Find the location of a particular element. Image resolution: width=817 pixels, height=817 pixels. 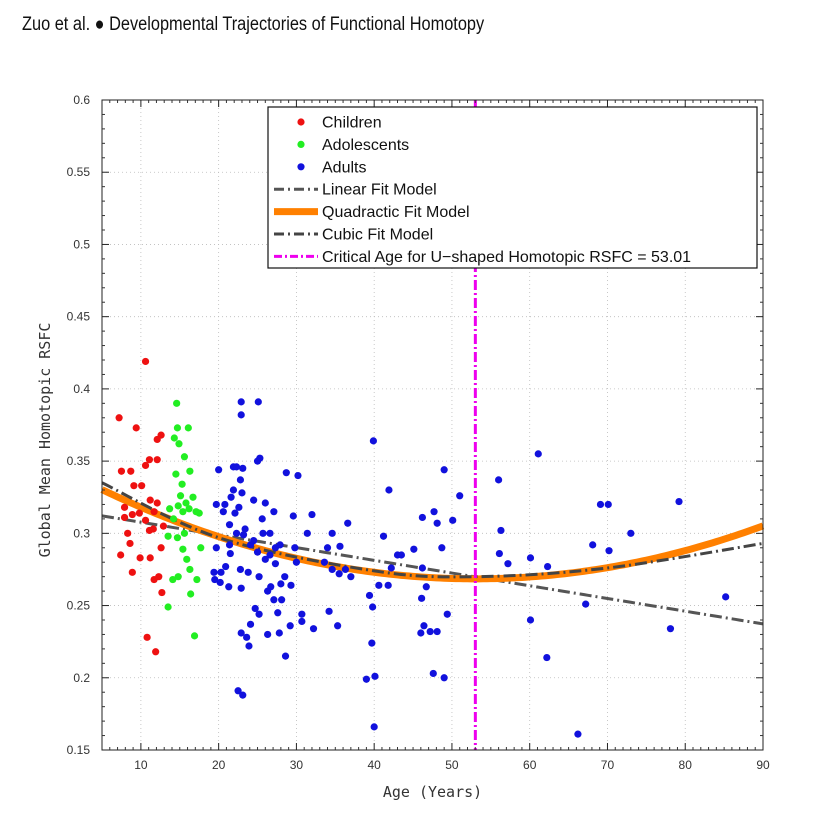

legend-children-marker is located at coordinates (301, 122).